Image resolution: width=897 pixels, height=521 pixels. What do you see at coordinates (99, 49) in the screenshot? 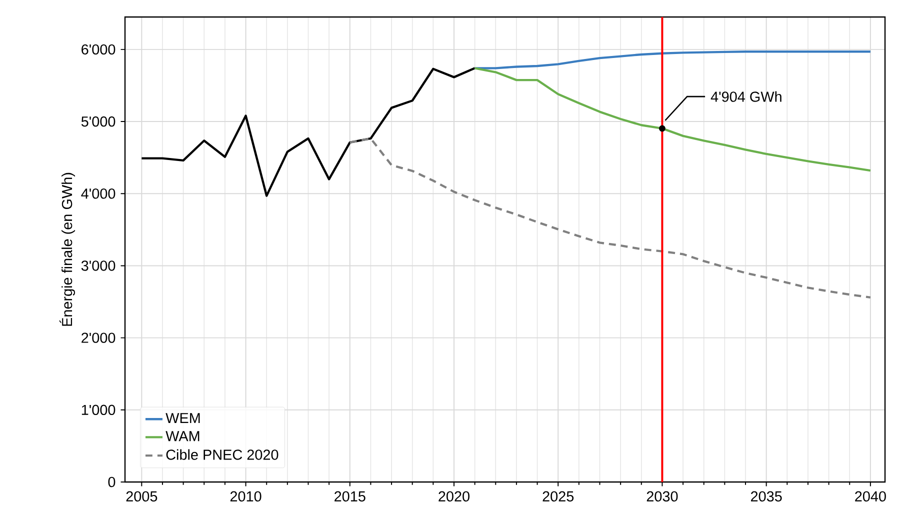
I see `y-tick-label: 6'000` at bounding box center [99, 49].